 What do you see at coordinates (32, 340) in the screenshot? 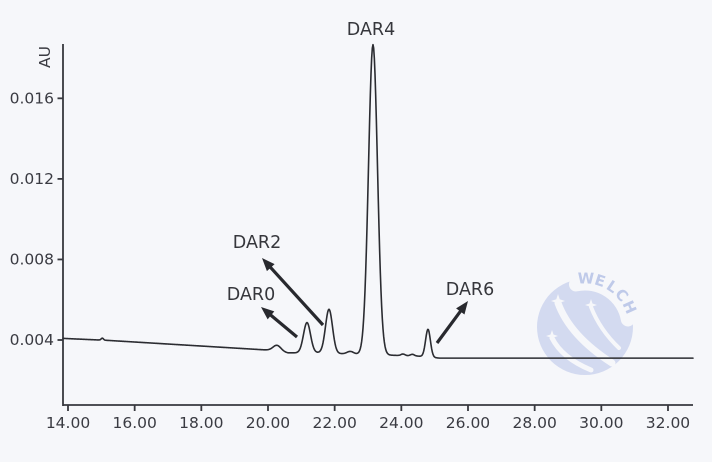
I see `y-tick-label: 0.004` at bounding box center [32, 340].